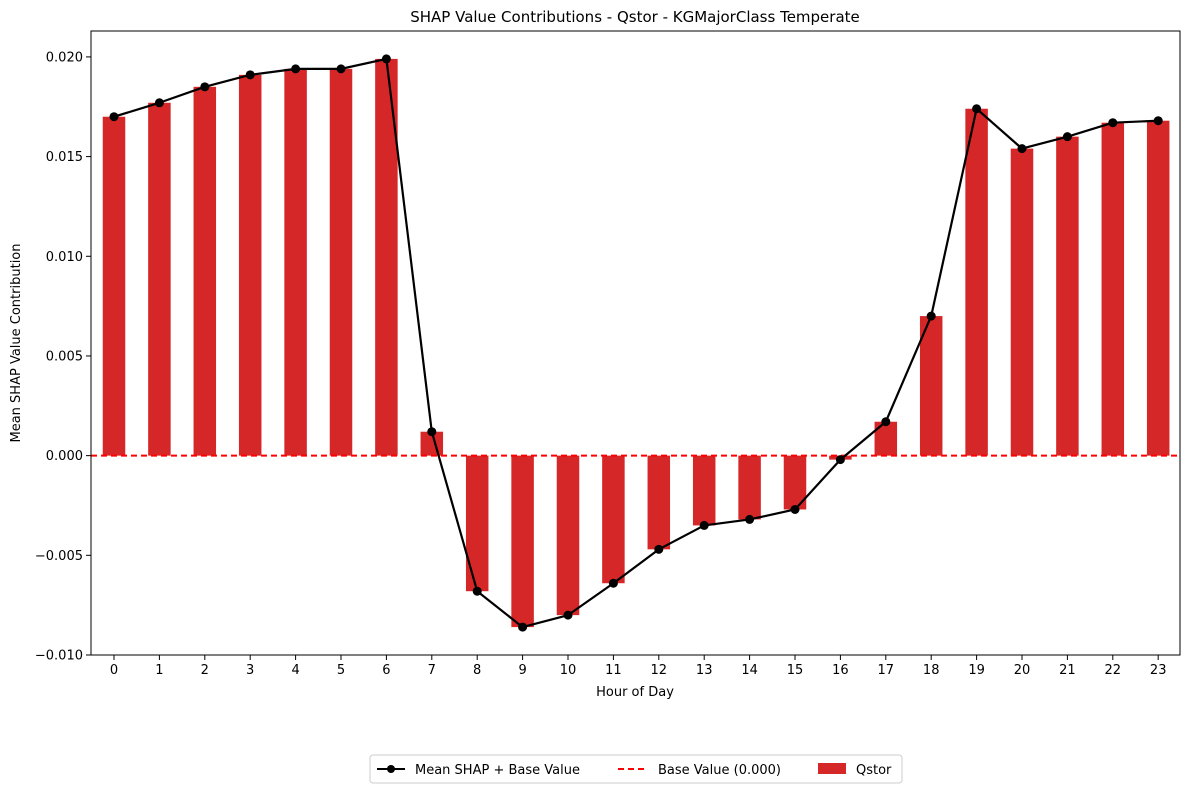  Describe the element at coordinates (477, 670) in the screenshot. I see `x-tick-label: 8` at that location.